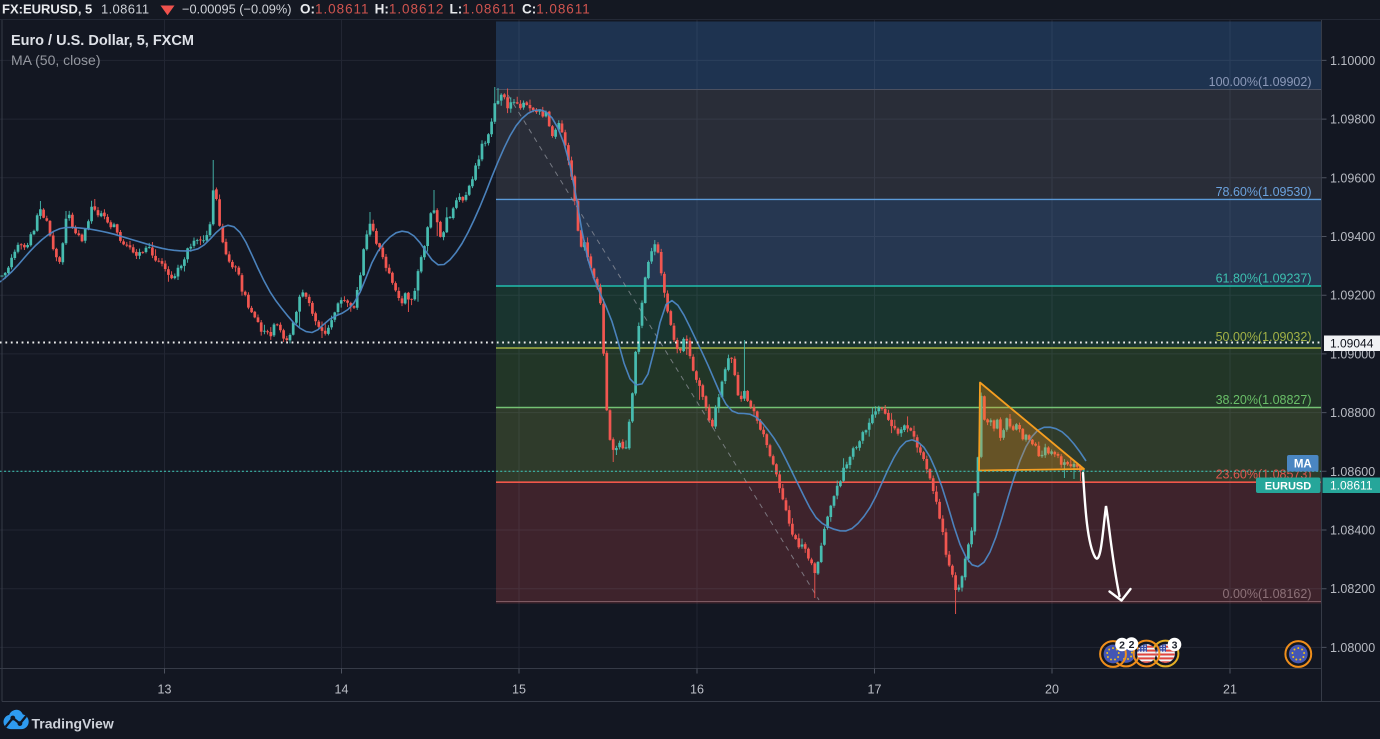 The image size is (1380, 739). What do you see at coordinates (237, 9) in the screenshot?
I see `svg-text: −0.00095 (−0.09%)` at bounding box center [237, 9].